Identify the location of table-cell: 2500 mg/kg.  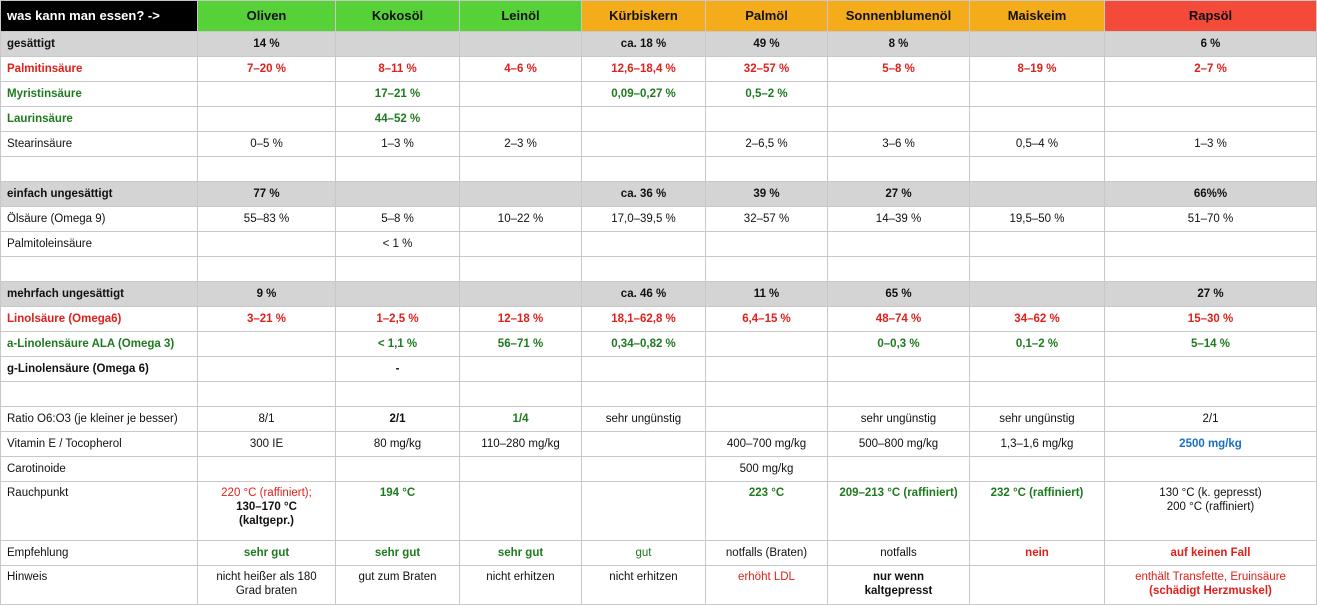
(1210, 444).